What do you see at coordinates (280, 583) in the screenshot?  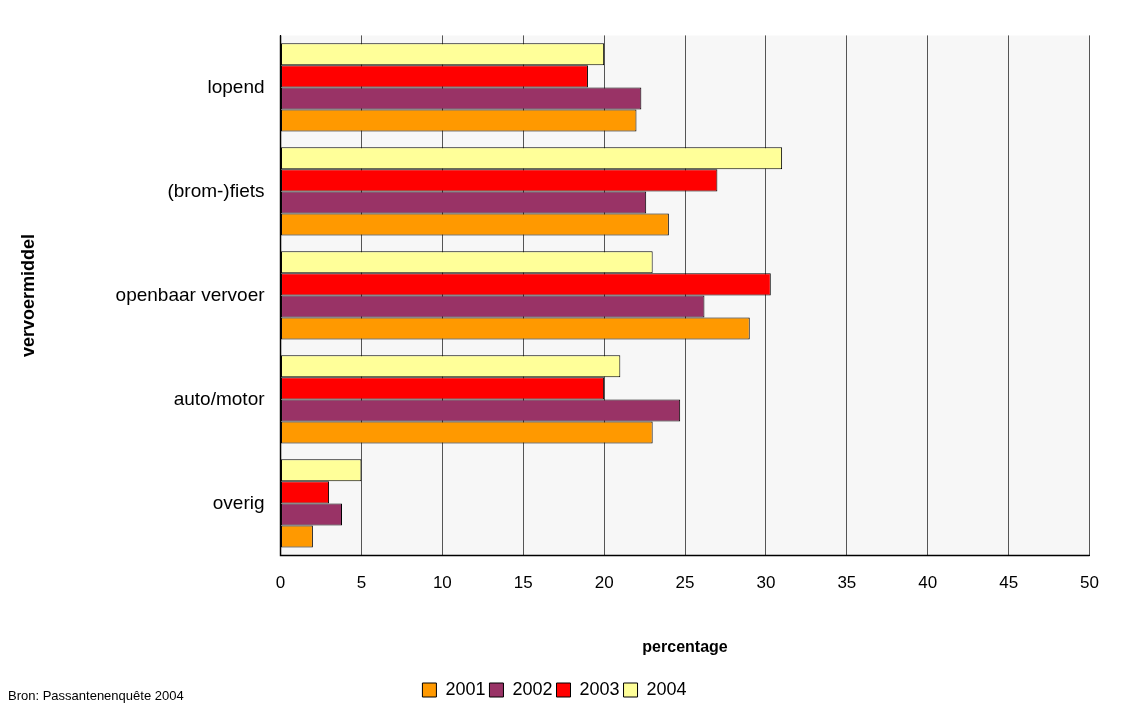 I see `x-tick-label: 0` at bounding box center [280, 583].